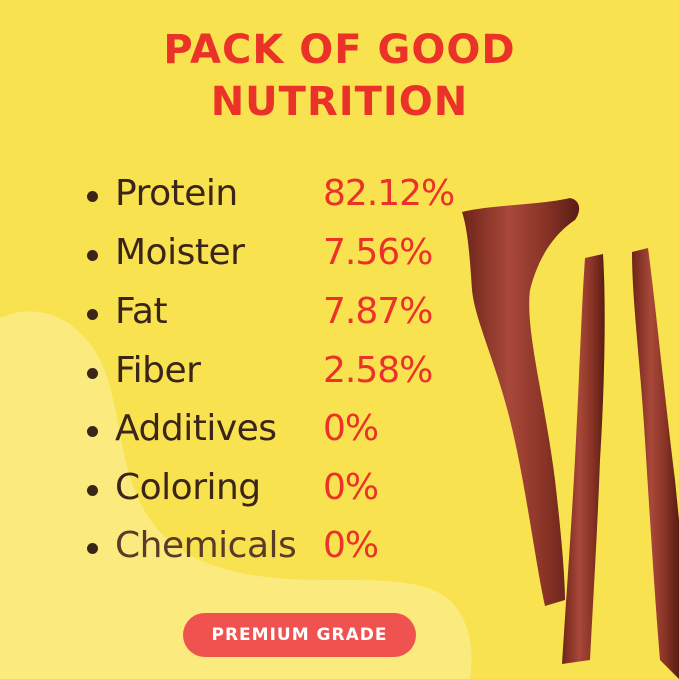  Describe the element at coordinates (282, 488) in the screenshot. I see `nutrition-row-coloring: Coloring 0%` at that location.